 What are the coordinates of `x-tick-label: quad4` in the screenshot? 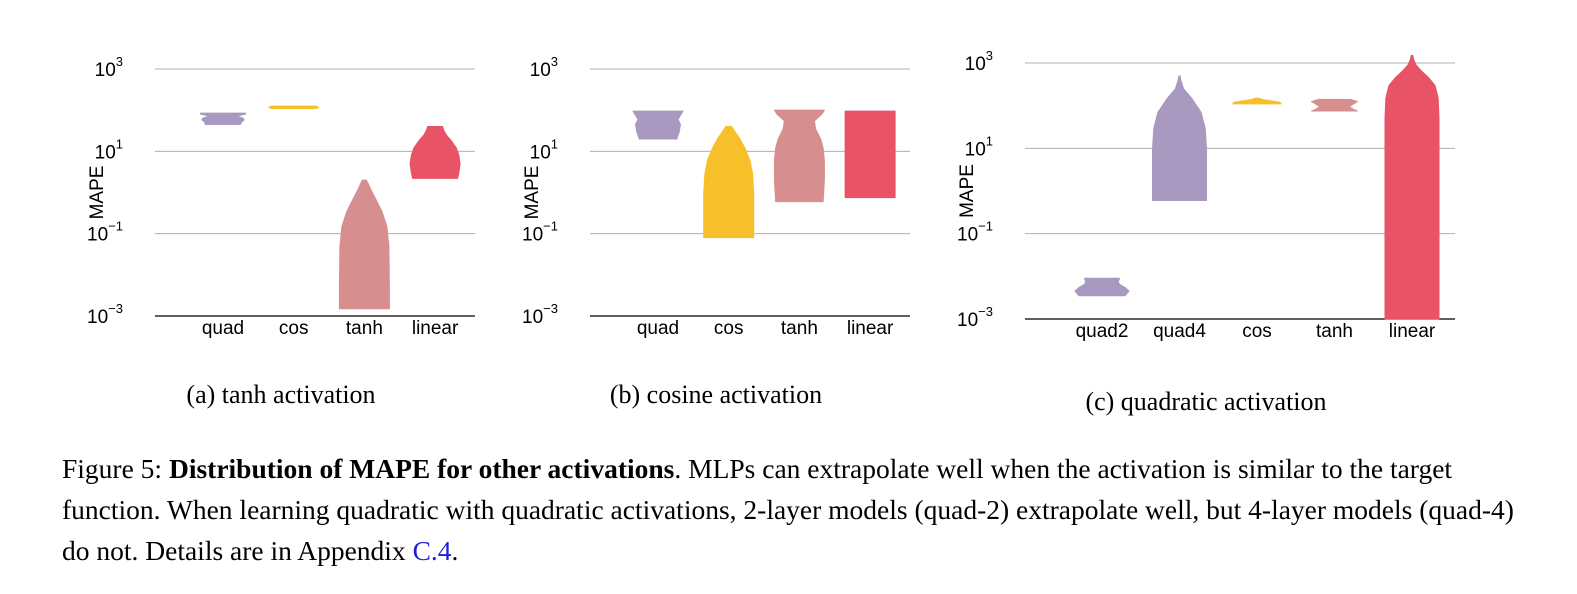 It's located at (1179, 331).